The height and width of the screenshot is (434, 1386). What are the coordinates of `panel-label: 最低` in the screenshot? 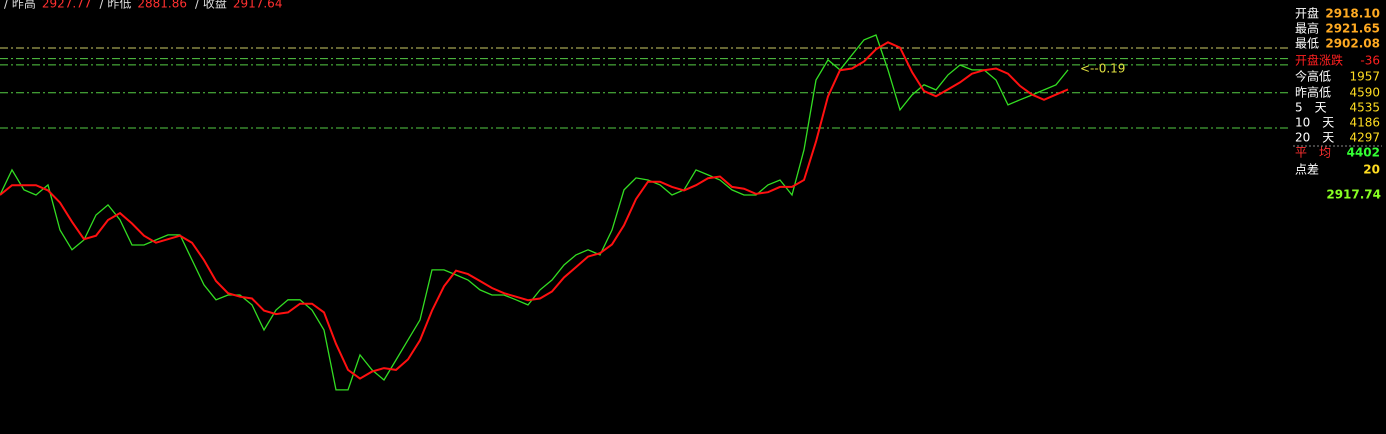 It's located at (1307, 44).